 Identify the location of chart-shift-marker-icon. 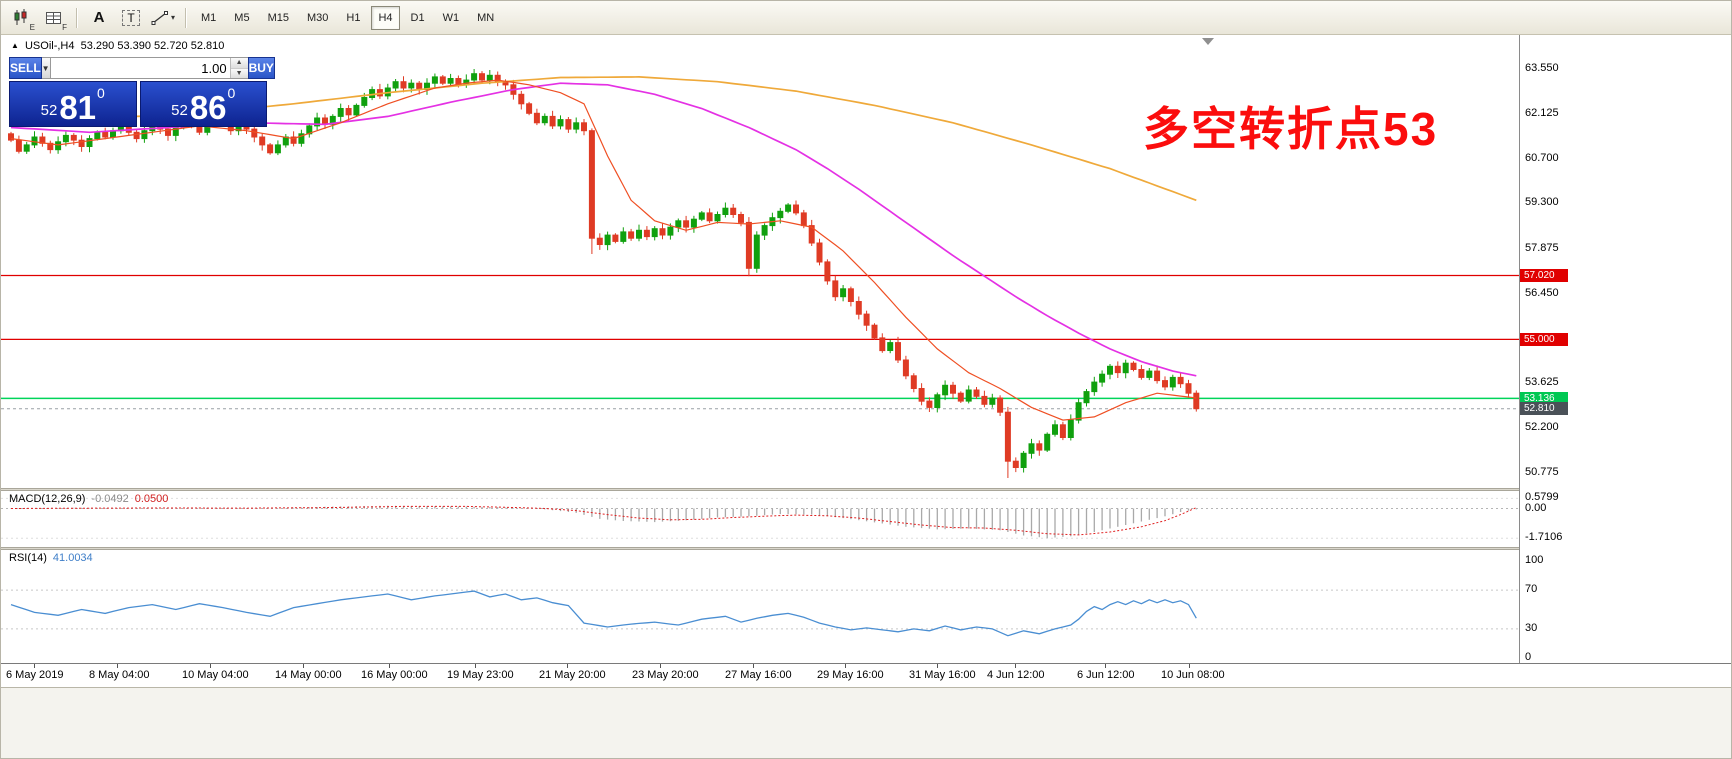
(1208, 41).